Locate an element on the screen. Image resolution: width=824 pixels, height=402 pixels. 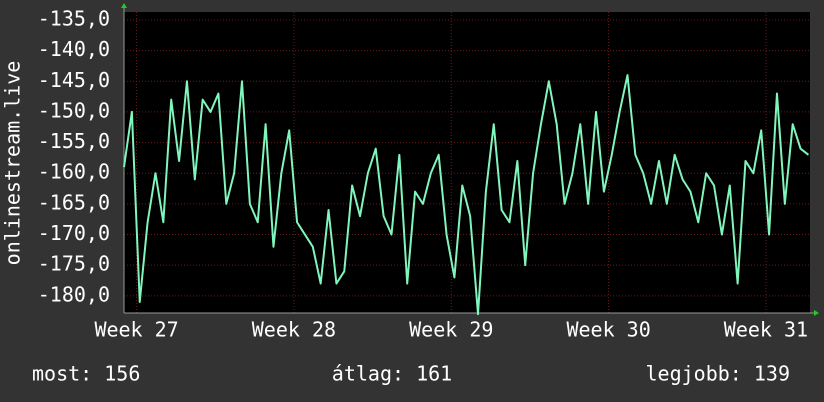
y-tick-label: -170,0 is located at coordinates (74, 233).